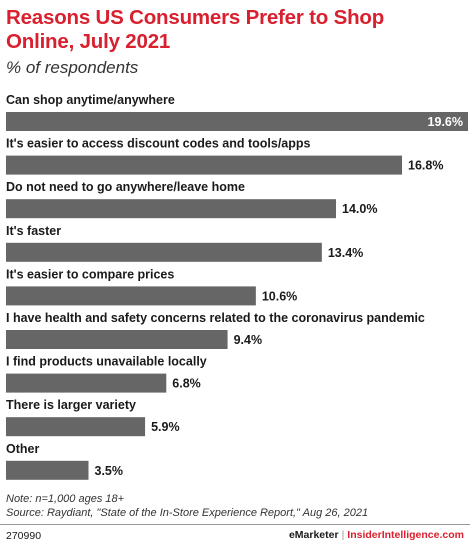 The height and width of the screenshot is (545, 470). What do you see at coordinates (313, 535) in the screenshot?
I see `brand-emarketer: eMarketer` at bounding box center [313, 535].